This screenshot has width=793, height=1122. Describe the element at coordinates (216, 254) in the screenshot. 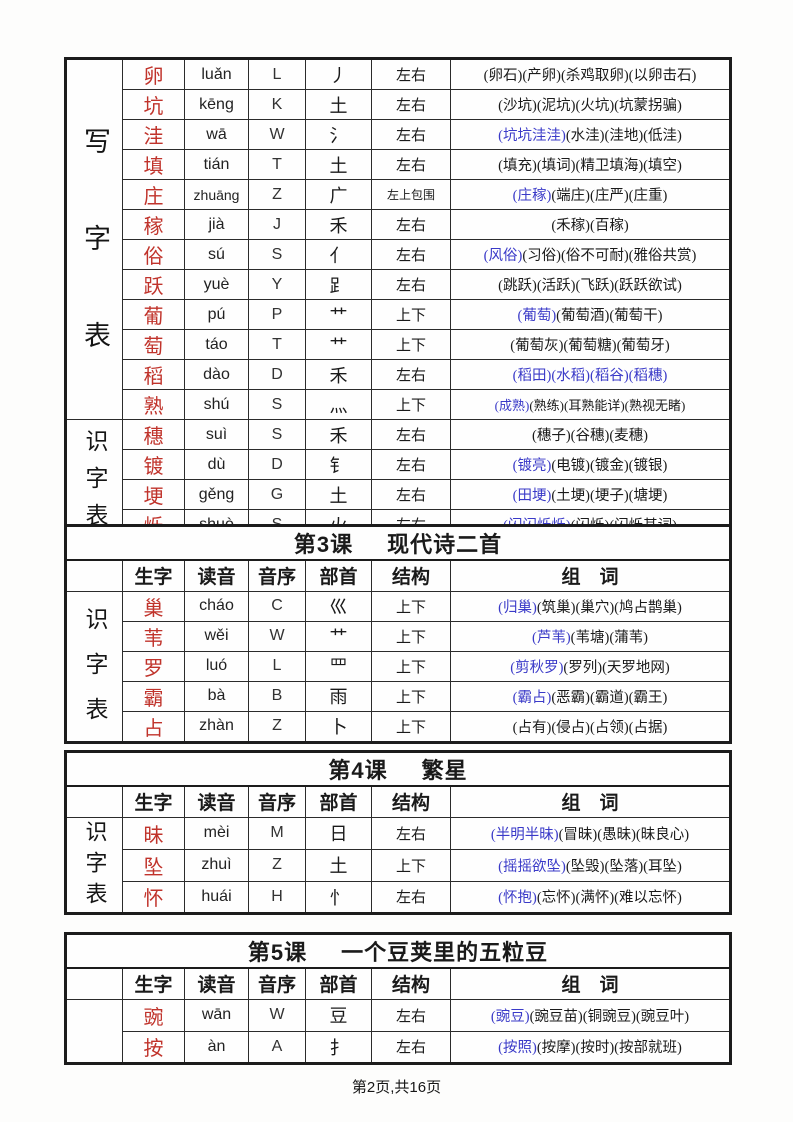

I see `pinyin-cell: sú` at that location.